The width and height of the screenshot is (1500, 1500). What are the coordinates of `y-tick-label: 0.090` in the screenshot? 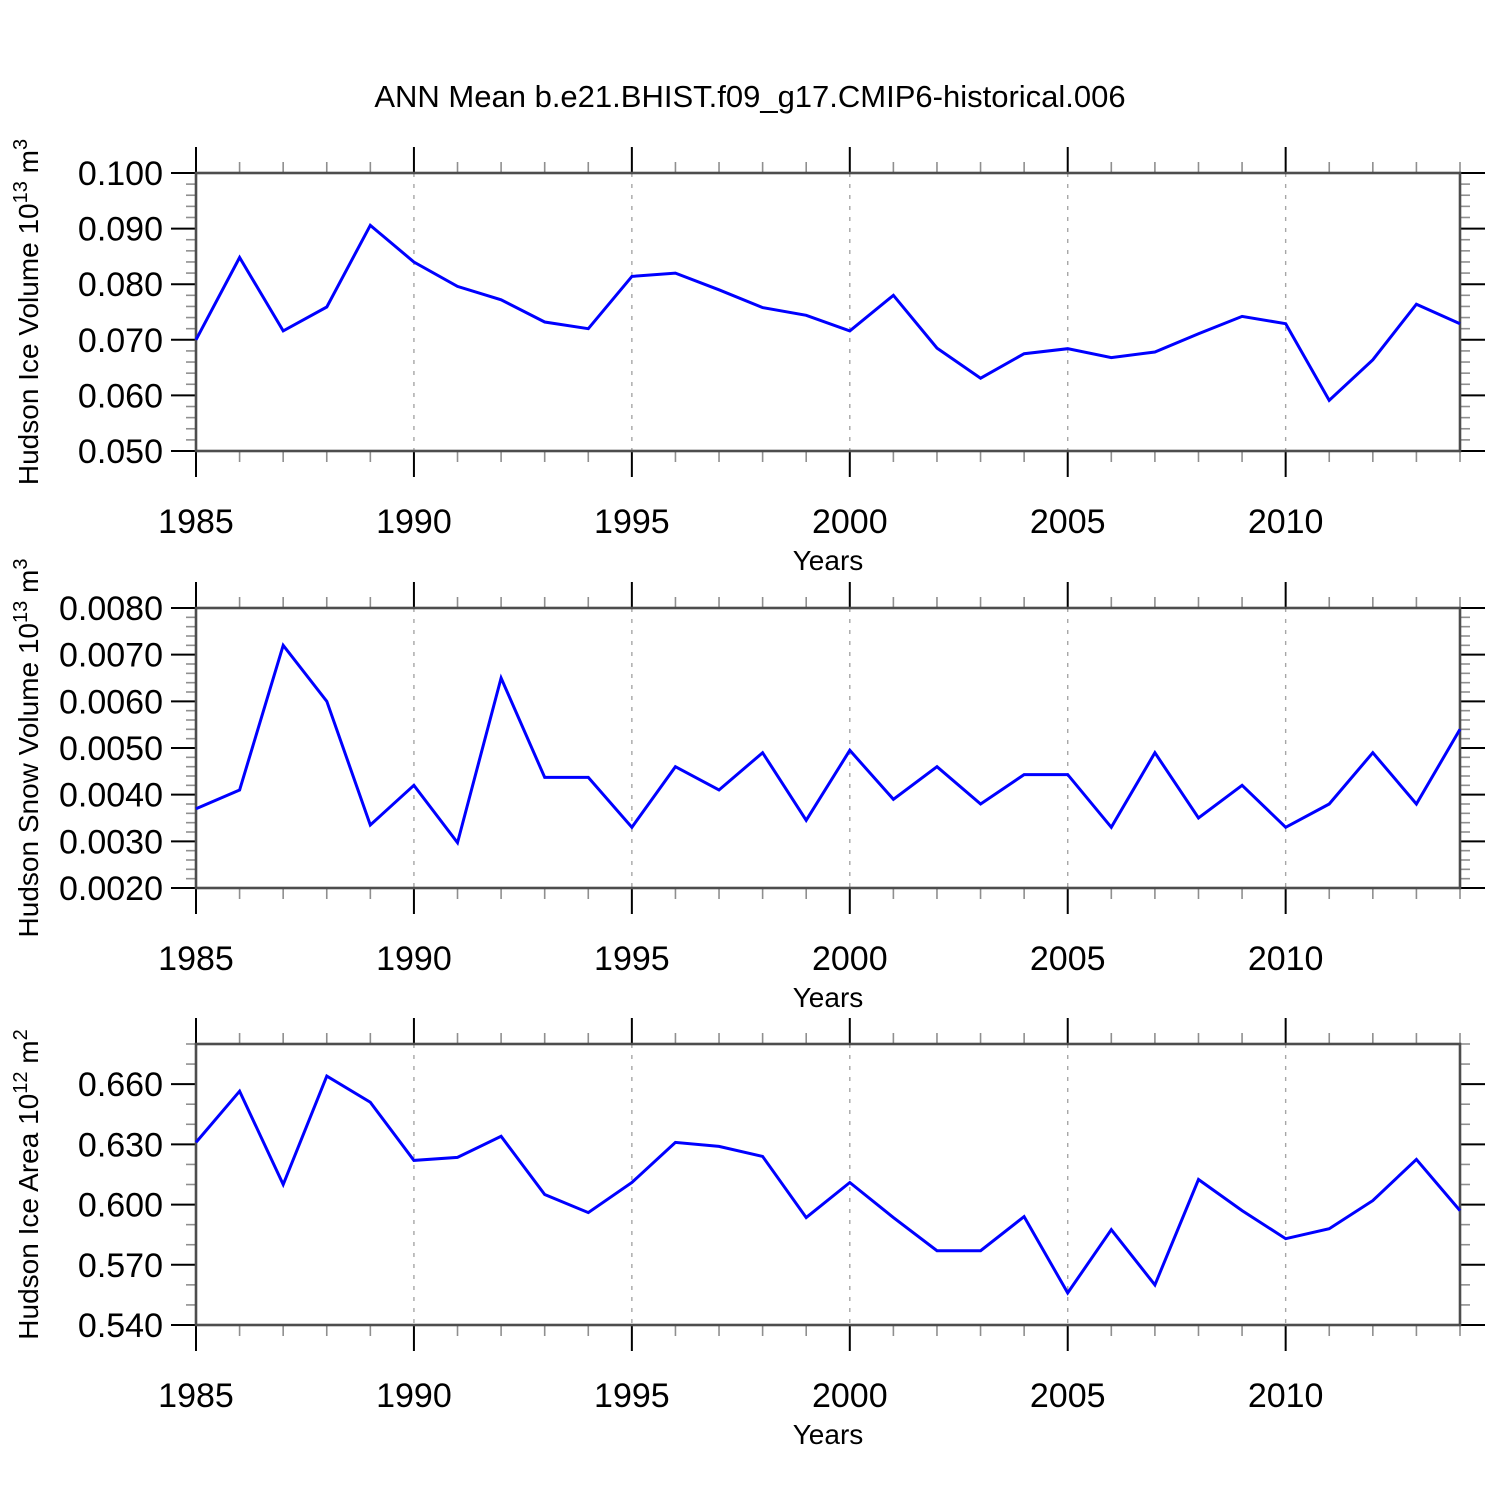 It's located at (120, 230).